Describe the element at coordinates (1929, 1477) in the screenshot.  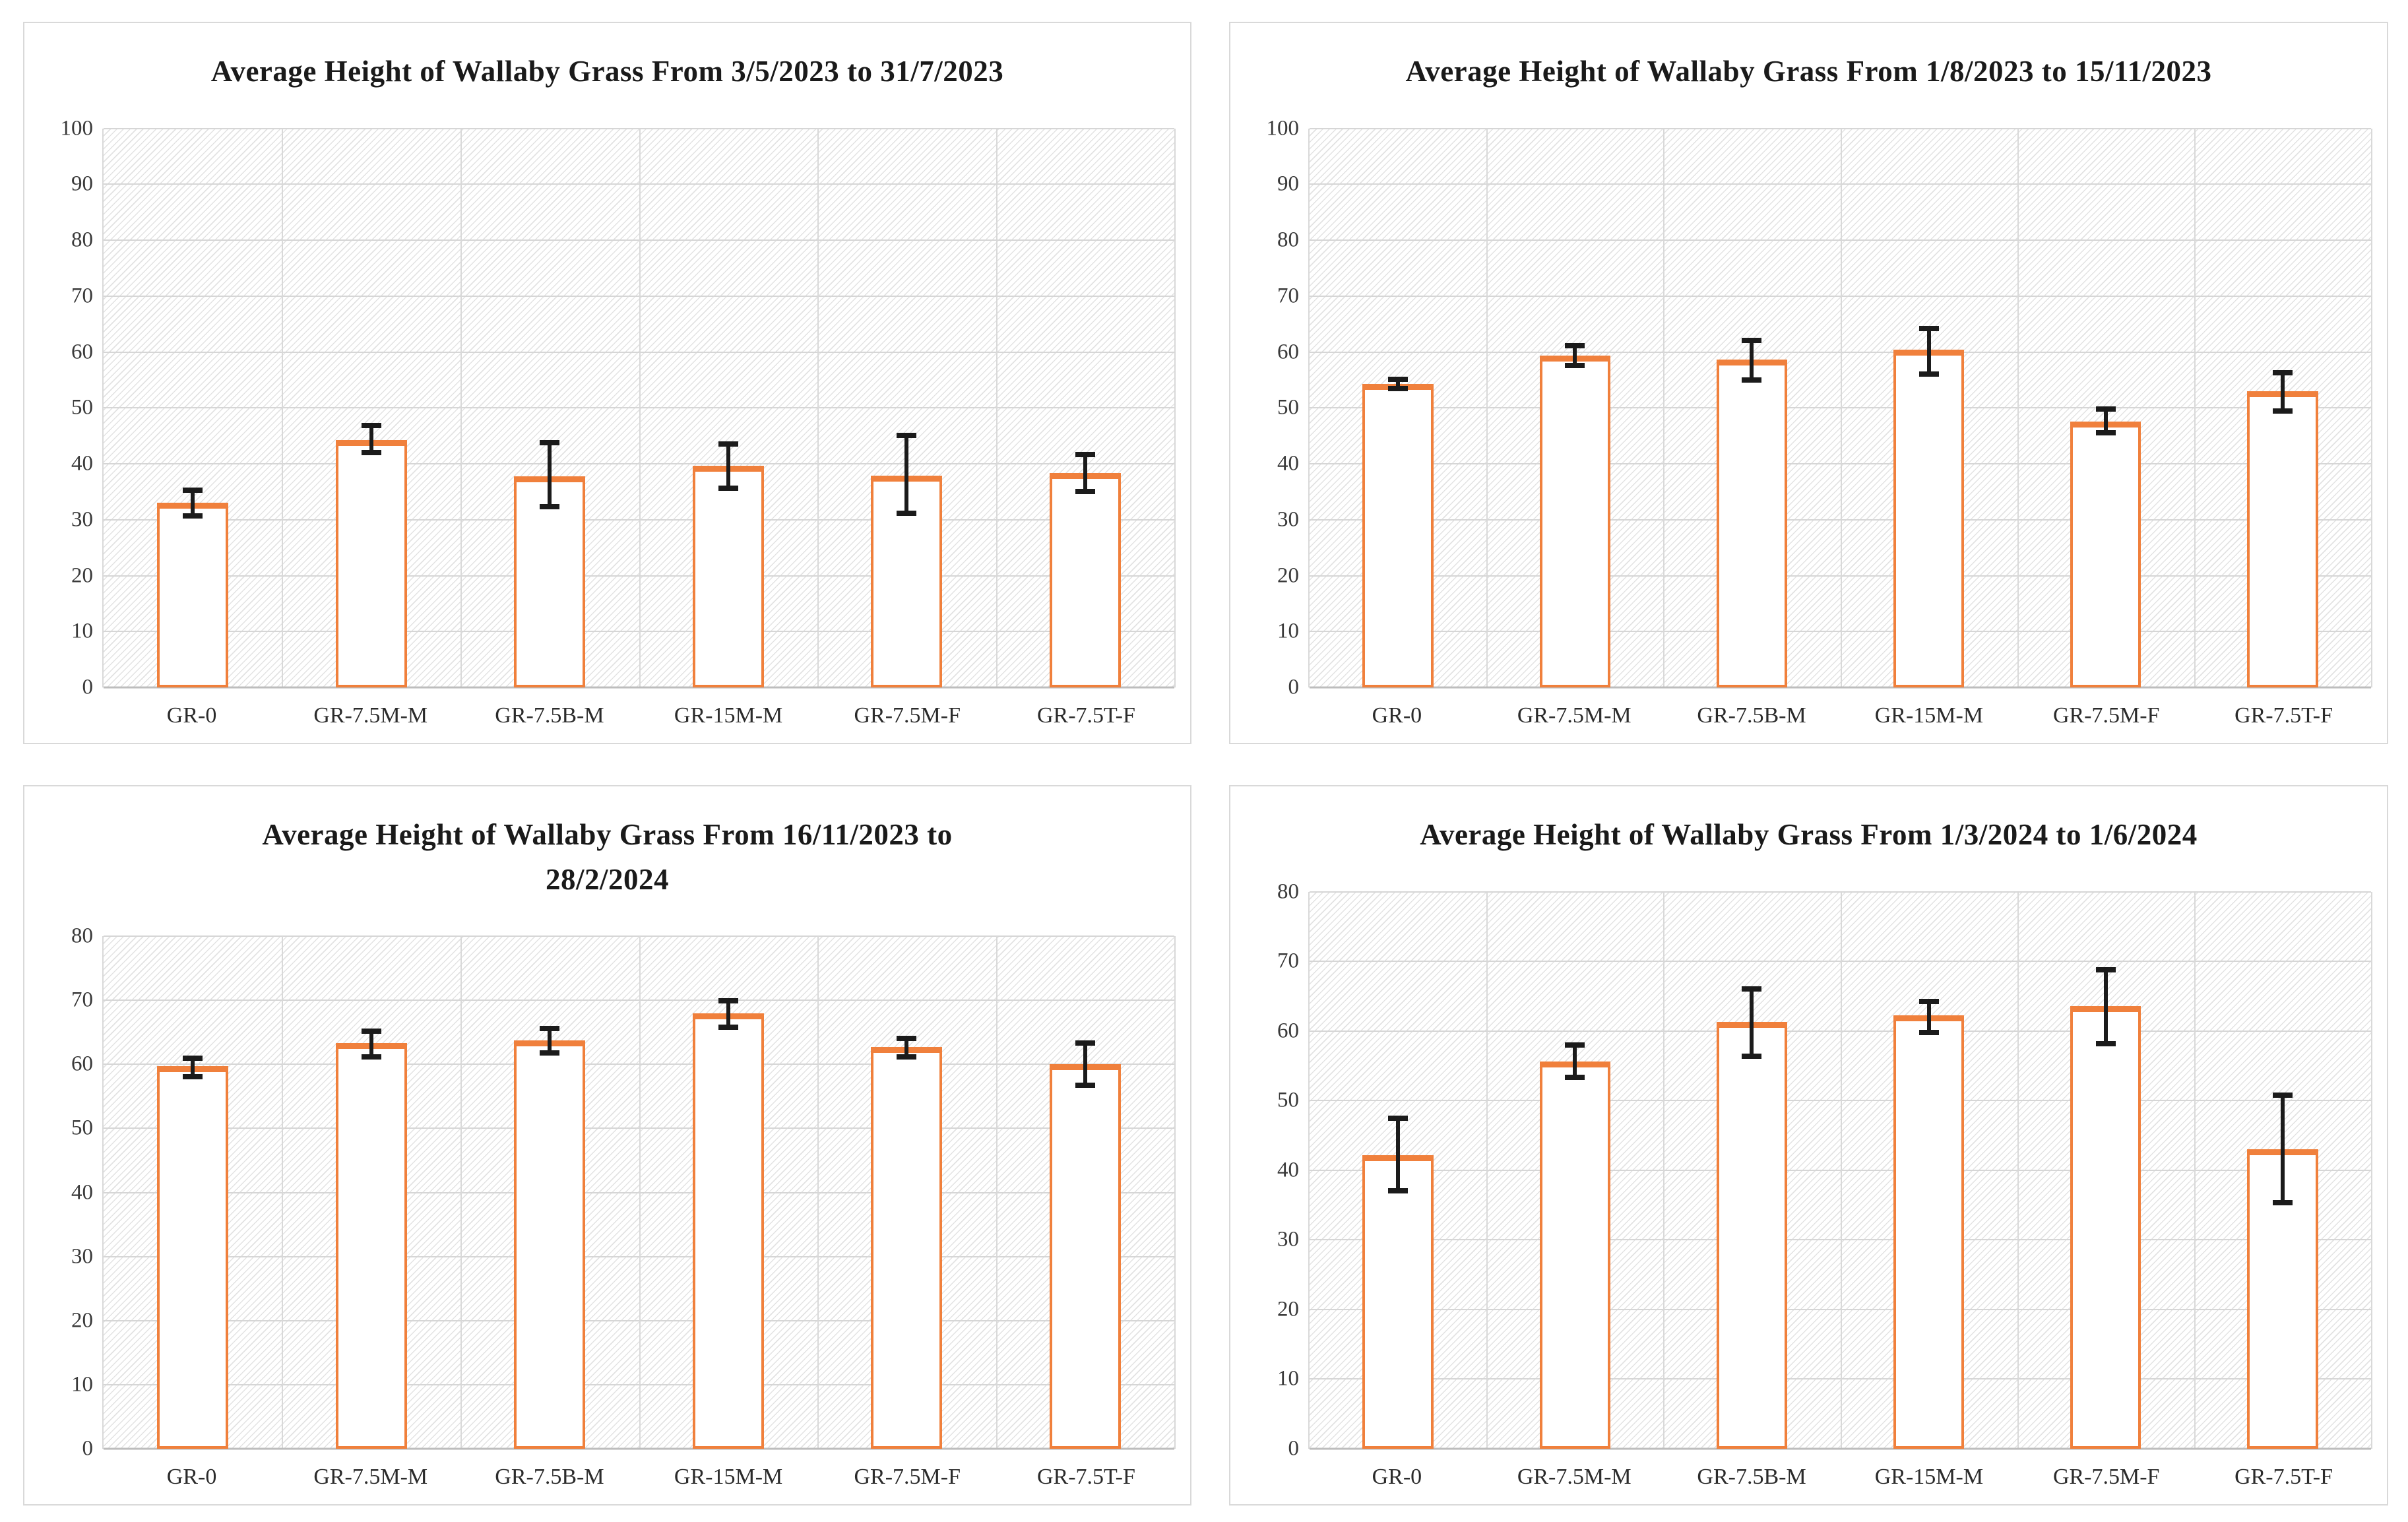
I see `x-tick-label-GR-15M-M: GR-15M-M` at that location.